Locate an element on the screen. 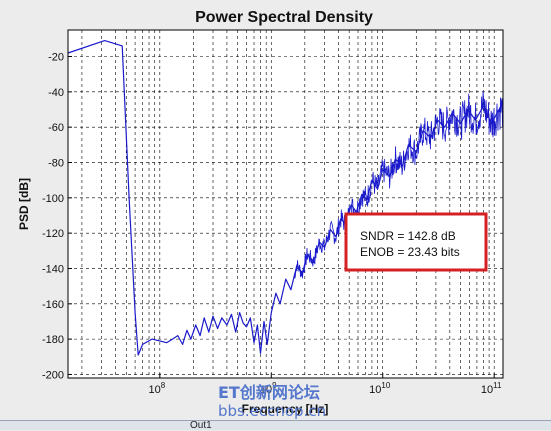 This screenshot has height=431, width=551. y-tick-label: -60 is located at coordinates (56, 128).